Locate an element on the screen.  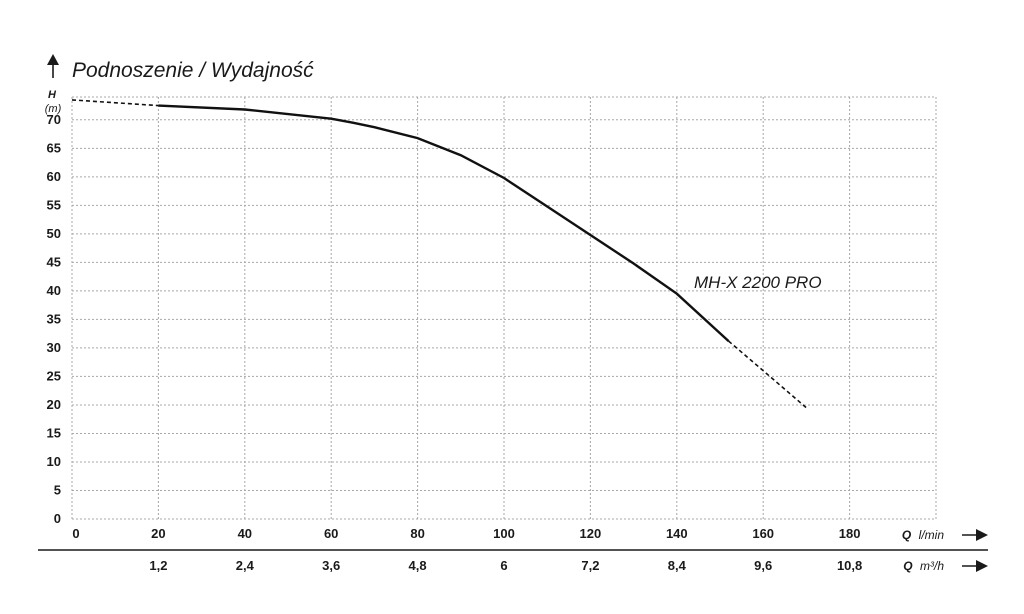
y-tick-label: 70 is located at coordinates (54, 119).